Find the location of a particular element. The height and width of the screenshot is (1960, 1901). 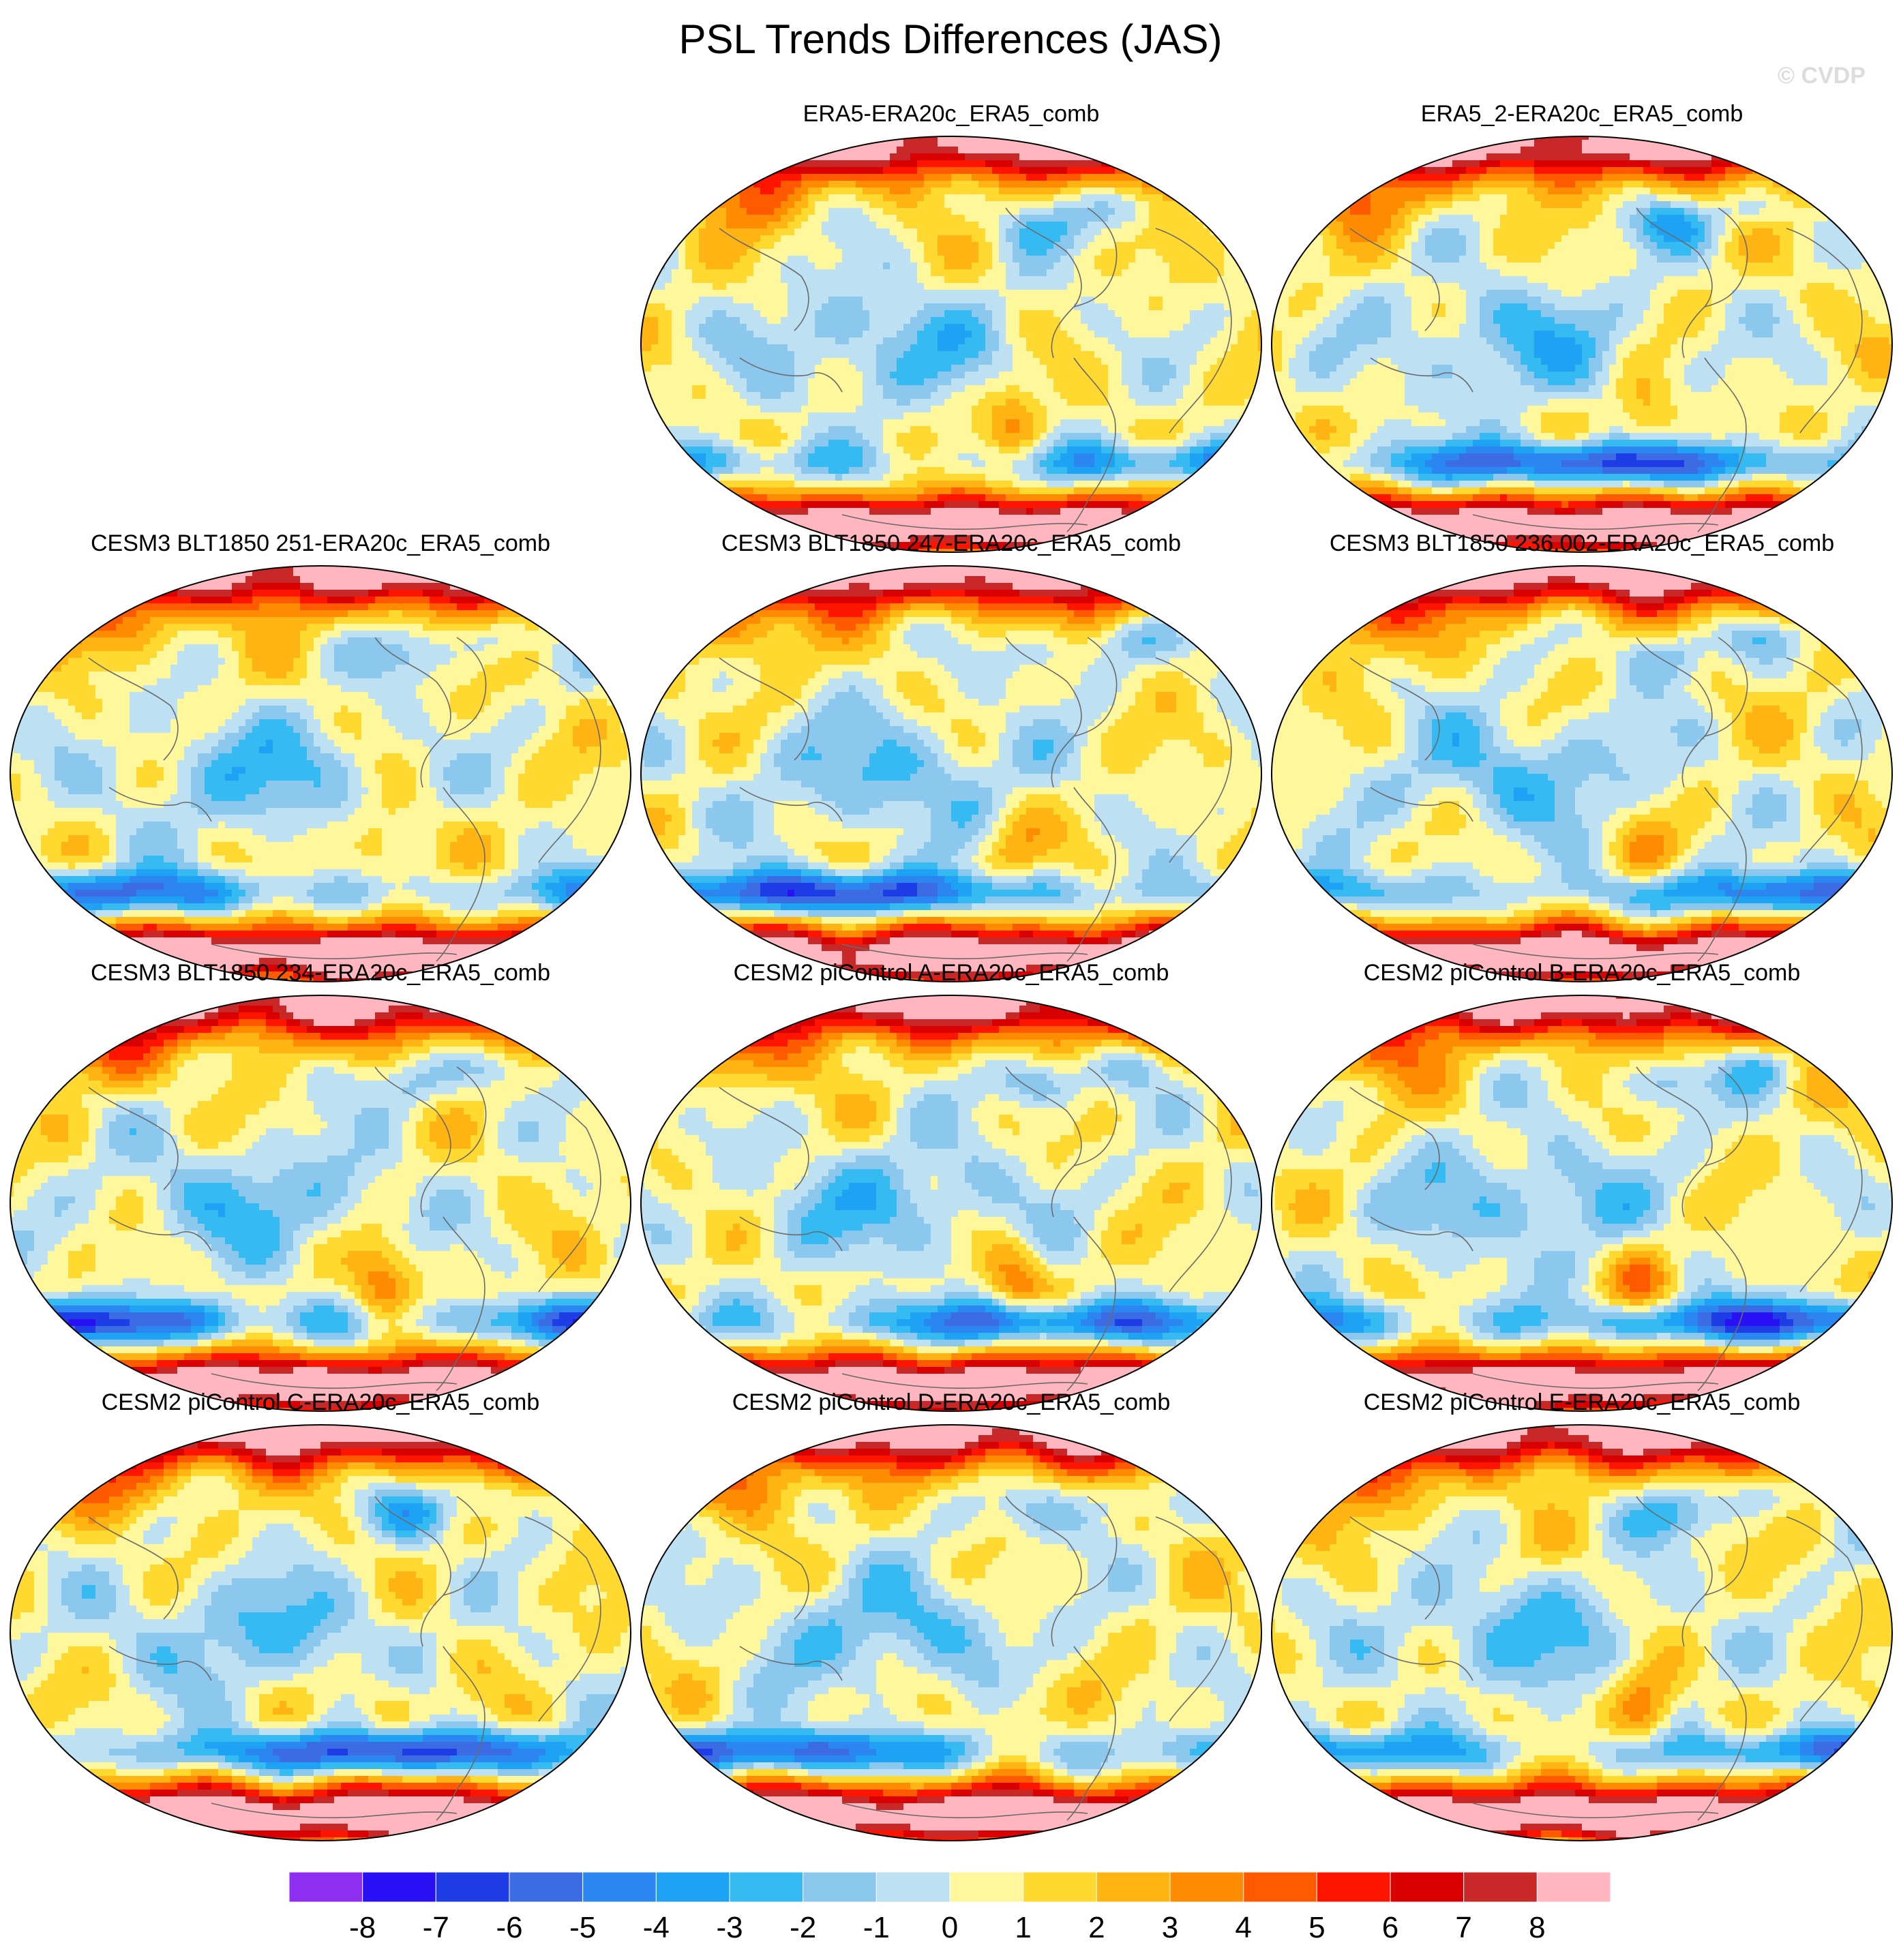

colorbar is located at coordinates (950, 1887).